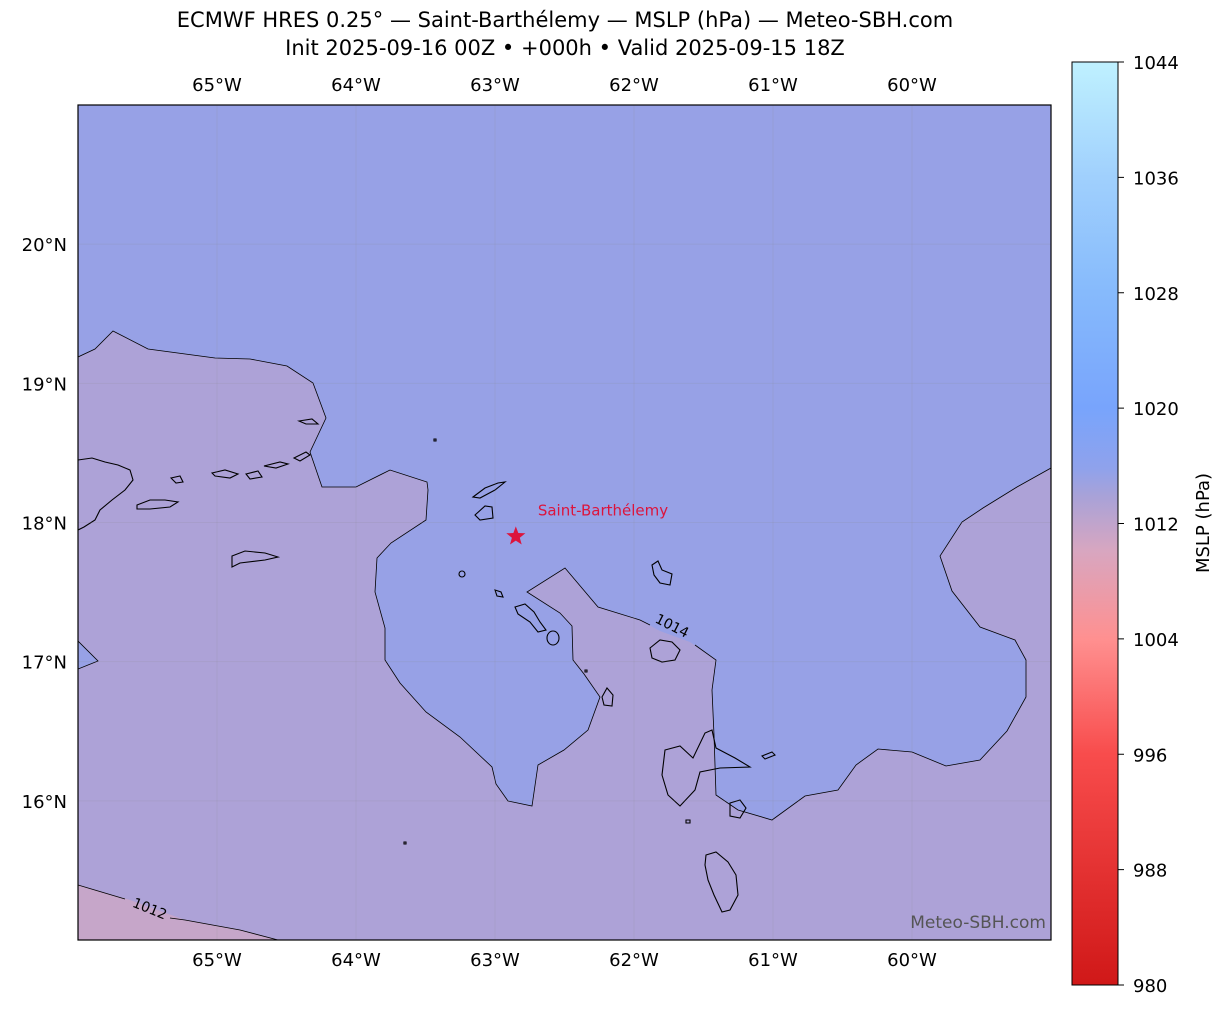  I want to click on y-tick-label: 16°N, so click(44, 802).